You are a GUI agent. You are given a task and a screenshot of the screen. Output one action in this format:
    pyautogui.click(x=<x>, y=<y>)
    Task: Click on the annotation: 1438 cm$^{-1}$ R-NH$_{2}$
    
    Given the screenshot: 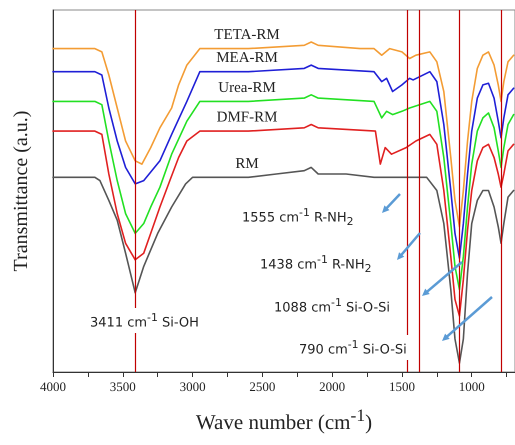 What is the action you would take?
    pyautogui.click(x=316, y=264)
    